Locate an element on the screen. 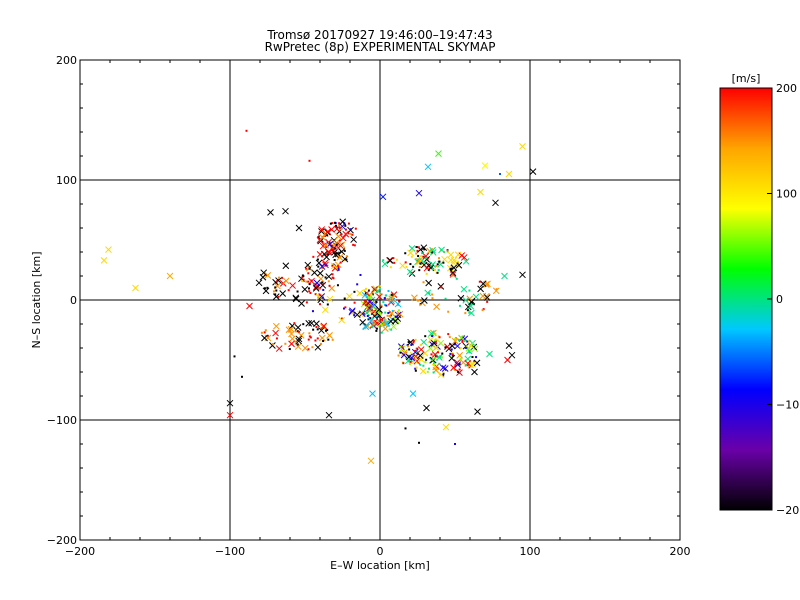 The height and width of the screenshot is (600, 800). colorbar-tick-label: −100 is located at coordinates (788, 405).